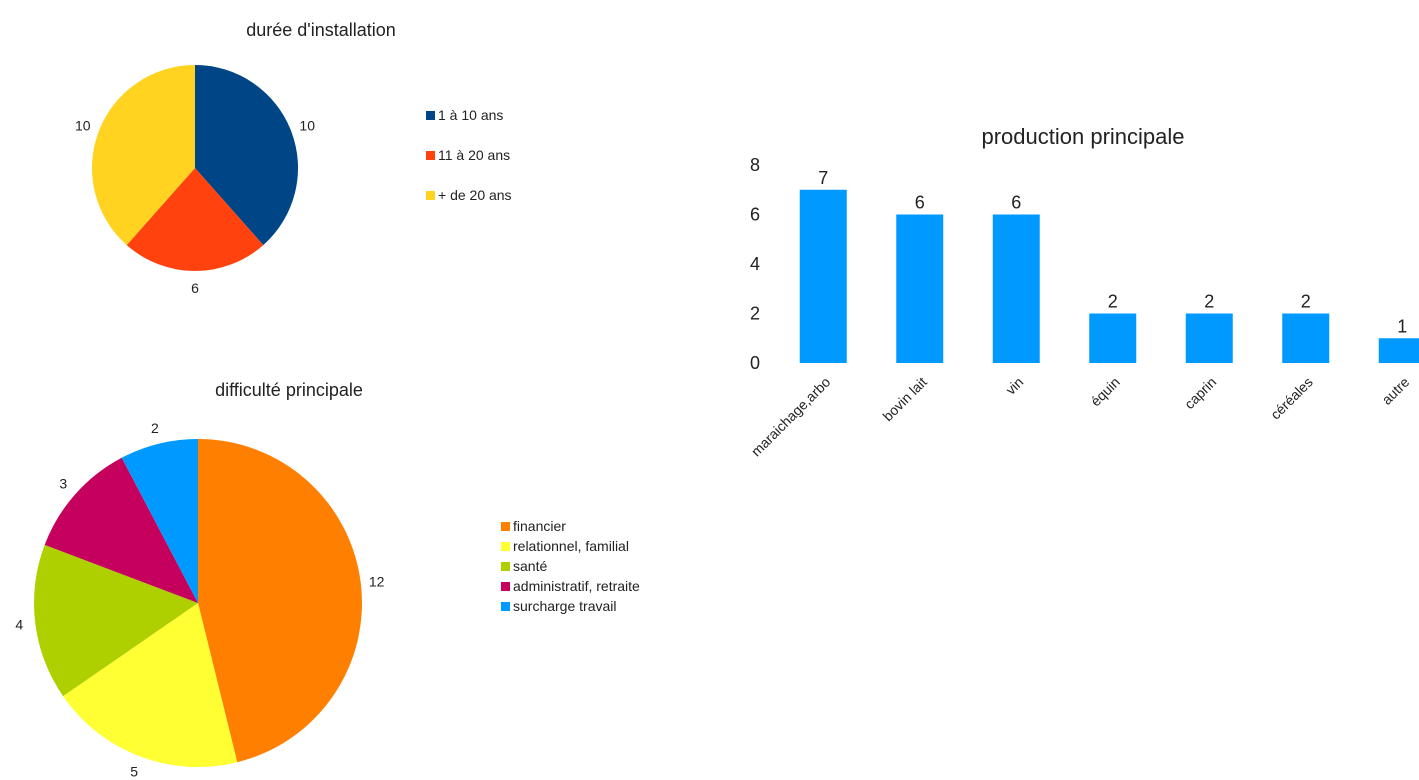 The image size is (1419, 780). What do you see at coordinates (1016, 288) in the screenshot?
I see `bar-vin` at bounding box center [1016, 288].